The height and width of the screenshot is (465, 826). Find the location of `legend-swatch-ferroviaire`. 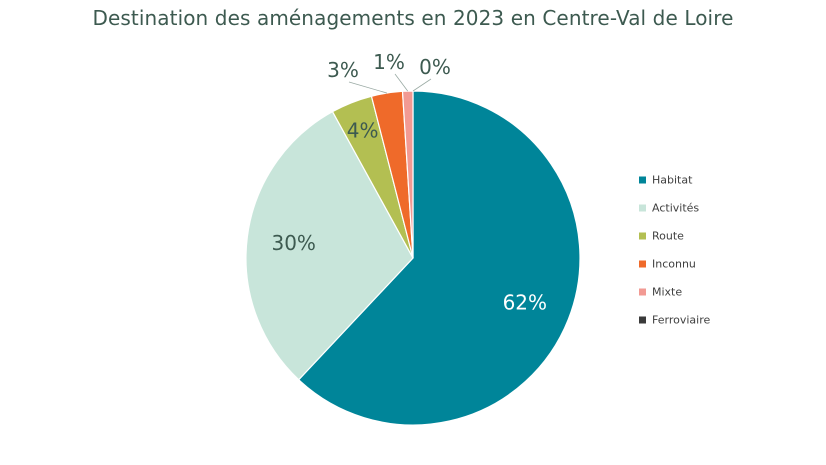

legend-swatch-ferroviaire is located at coordinates (642, 320).